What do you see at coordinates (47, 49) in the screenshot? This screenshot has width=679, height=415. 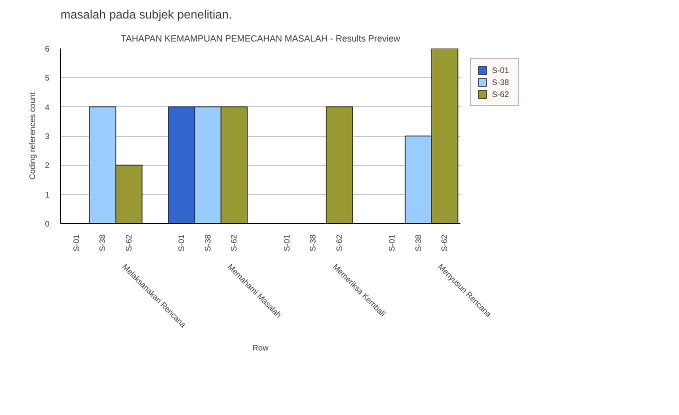 I see `y-tick-label: 6` at bounding box center [47, 49].